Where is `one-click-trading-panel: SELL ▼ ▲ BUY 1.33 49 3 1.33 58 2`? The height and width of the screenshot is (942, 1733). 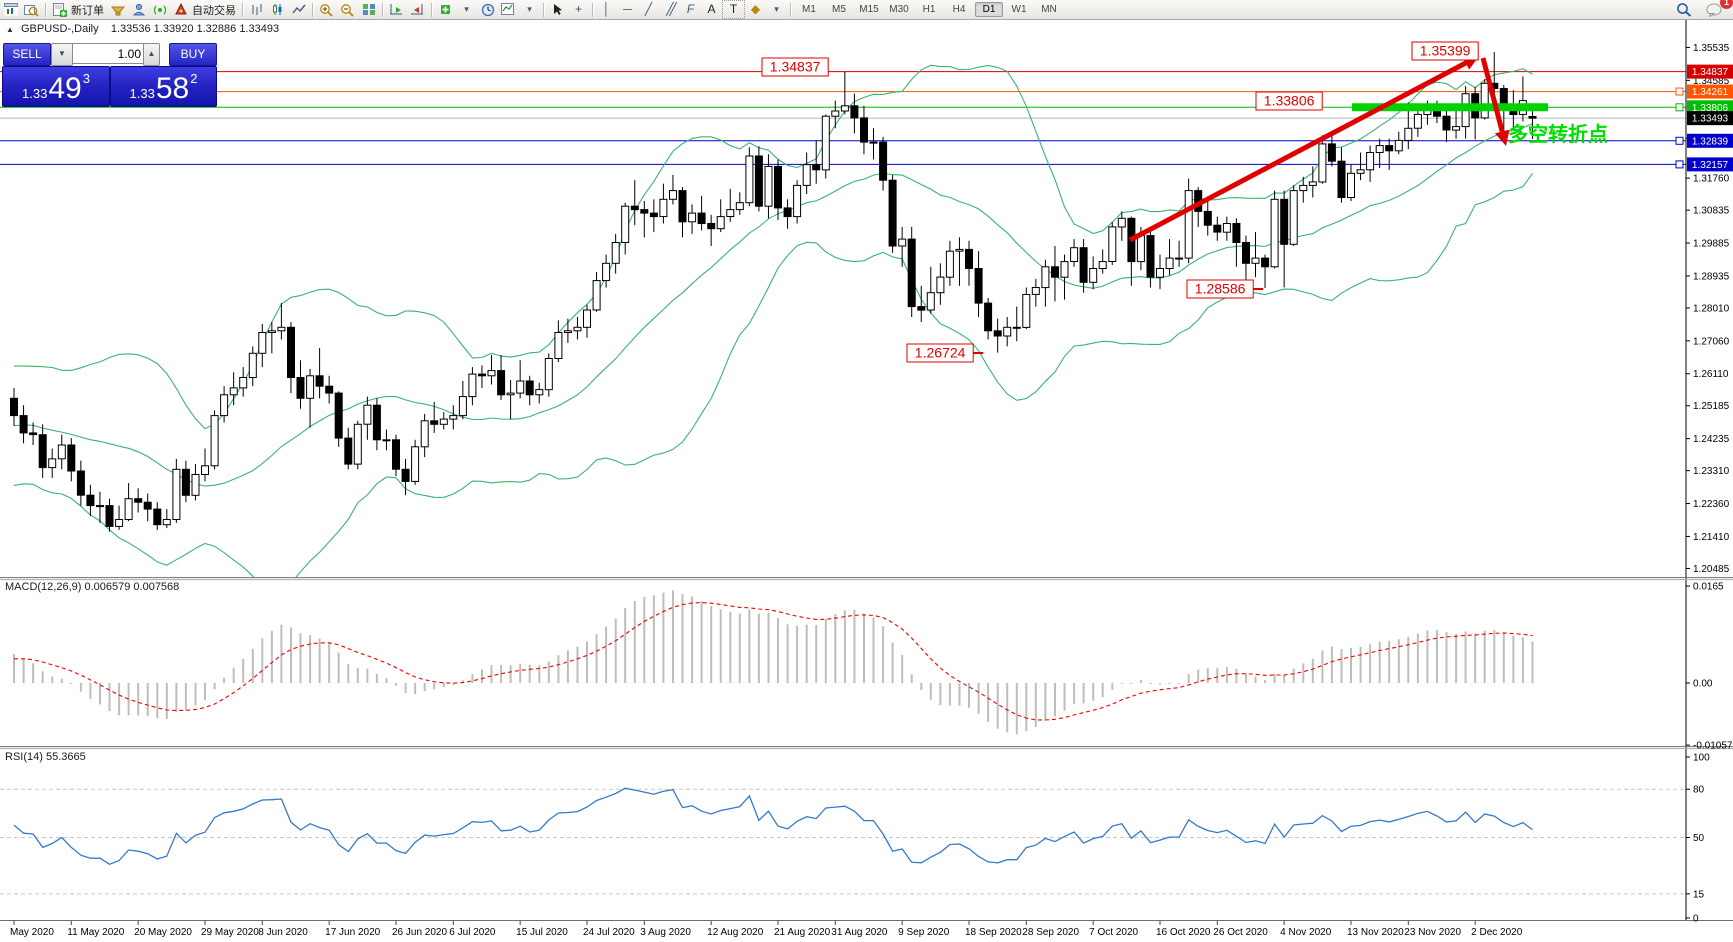 one-click-trading-panel: SELL ▼ ▲ BUY 1.33 49 3 1.33 58 2 is located at coordinates (109, 74).